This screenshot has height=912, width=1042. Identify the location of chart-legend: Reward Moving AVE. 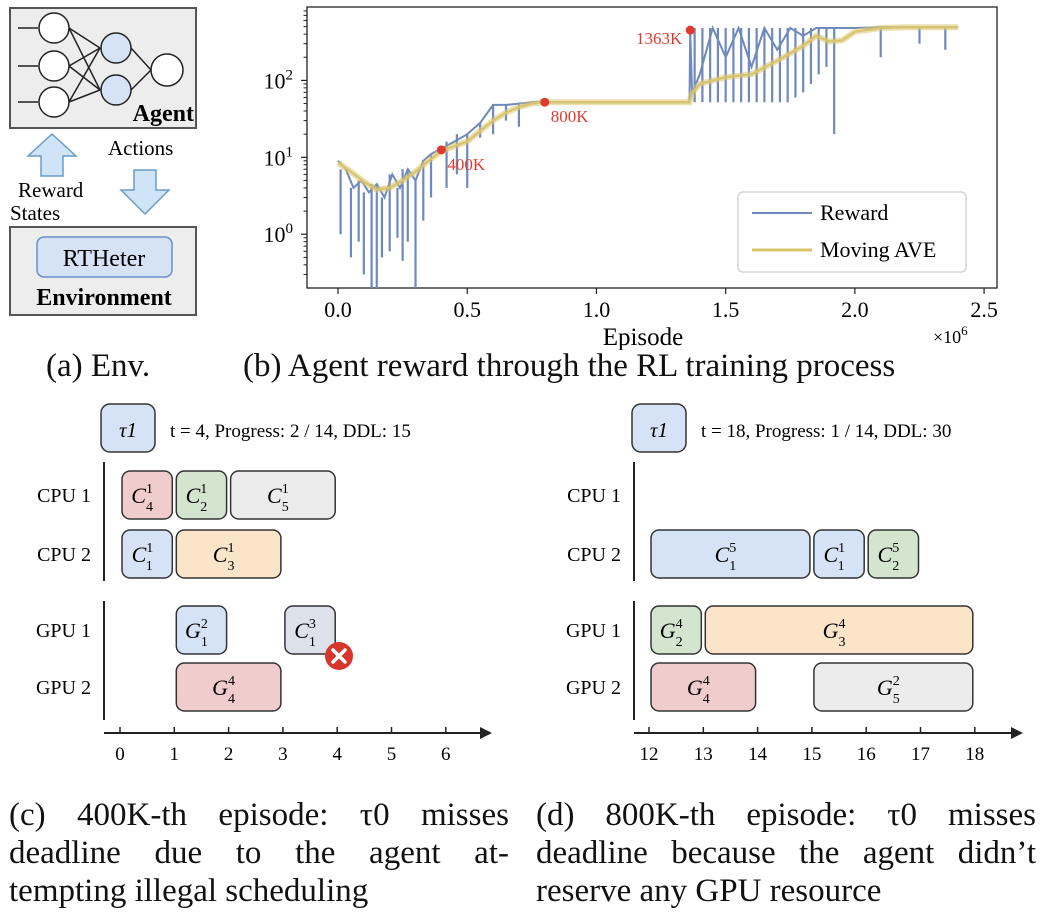
(852, 232).